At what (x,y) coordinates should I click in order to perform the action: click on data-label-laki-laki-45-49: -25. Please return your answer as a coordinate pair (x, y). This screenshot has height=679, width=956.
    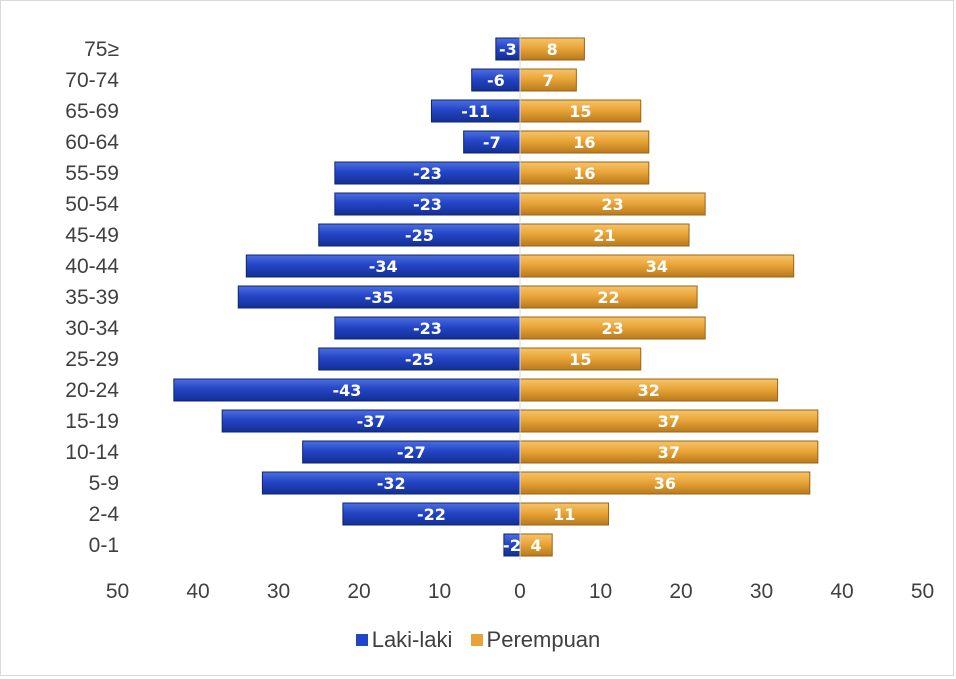
    Looking at the image, I should click on (419, 235).